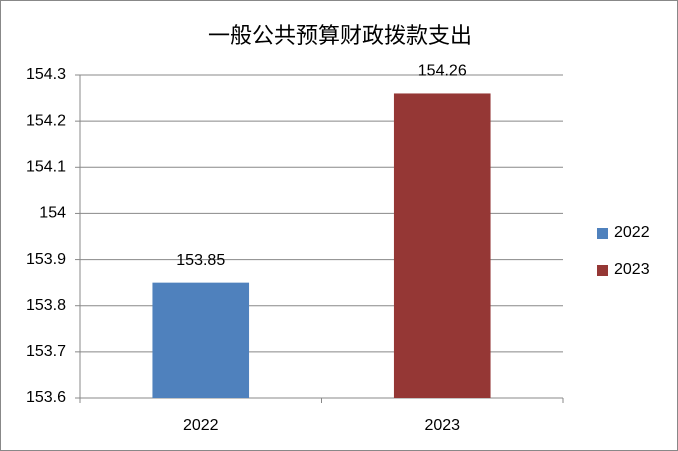  I want to click on data-label: 154.26, so click(442, 71).